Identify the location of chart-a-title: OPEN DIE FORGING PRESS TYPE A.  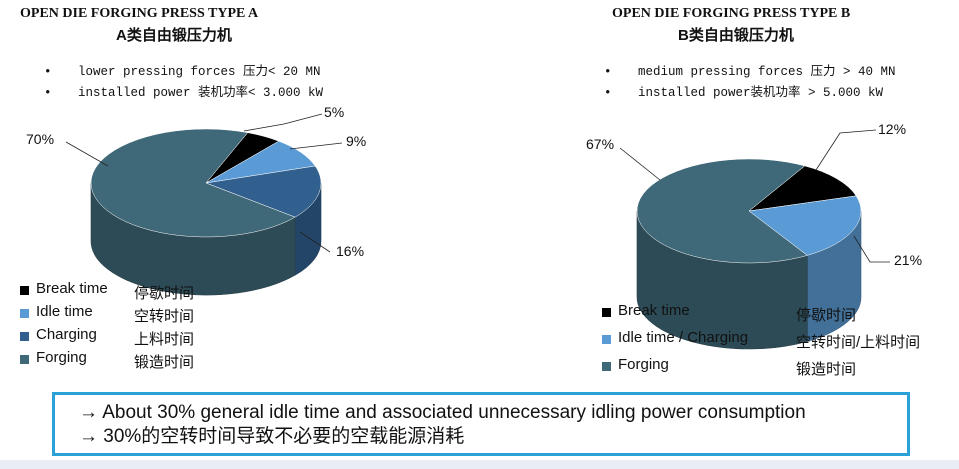
(139, 13).